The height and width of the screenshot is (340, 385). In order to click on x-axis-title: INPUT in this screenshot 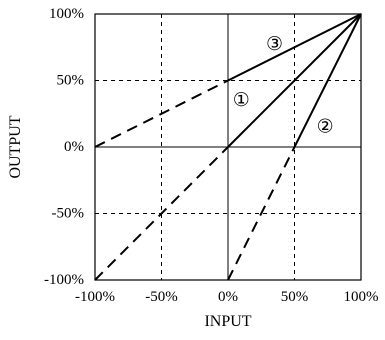, I will do `click(227, 321)`.